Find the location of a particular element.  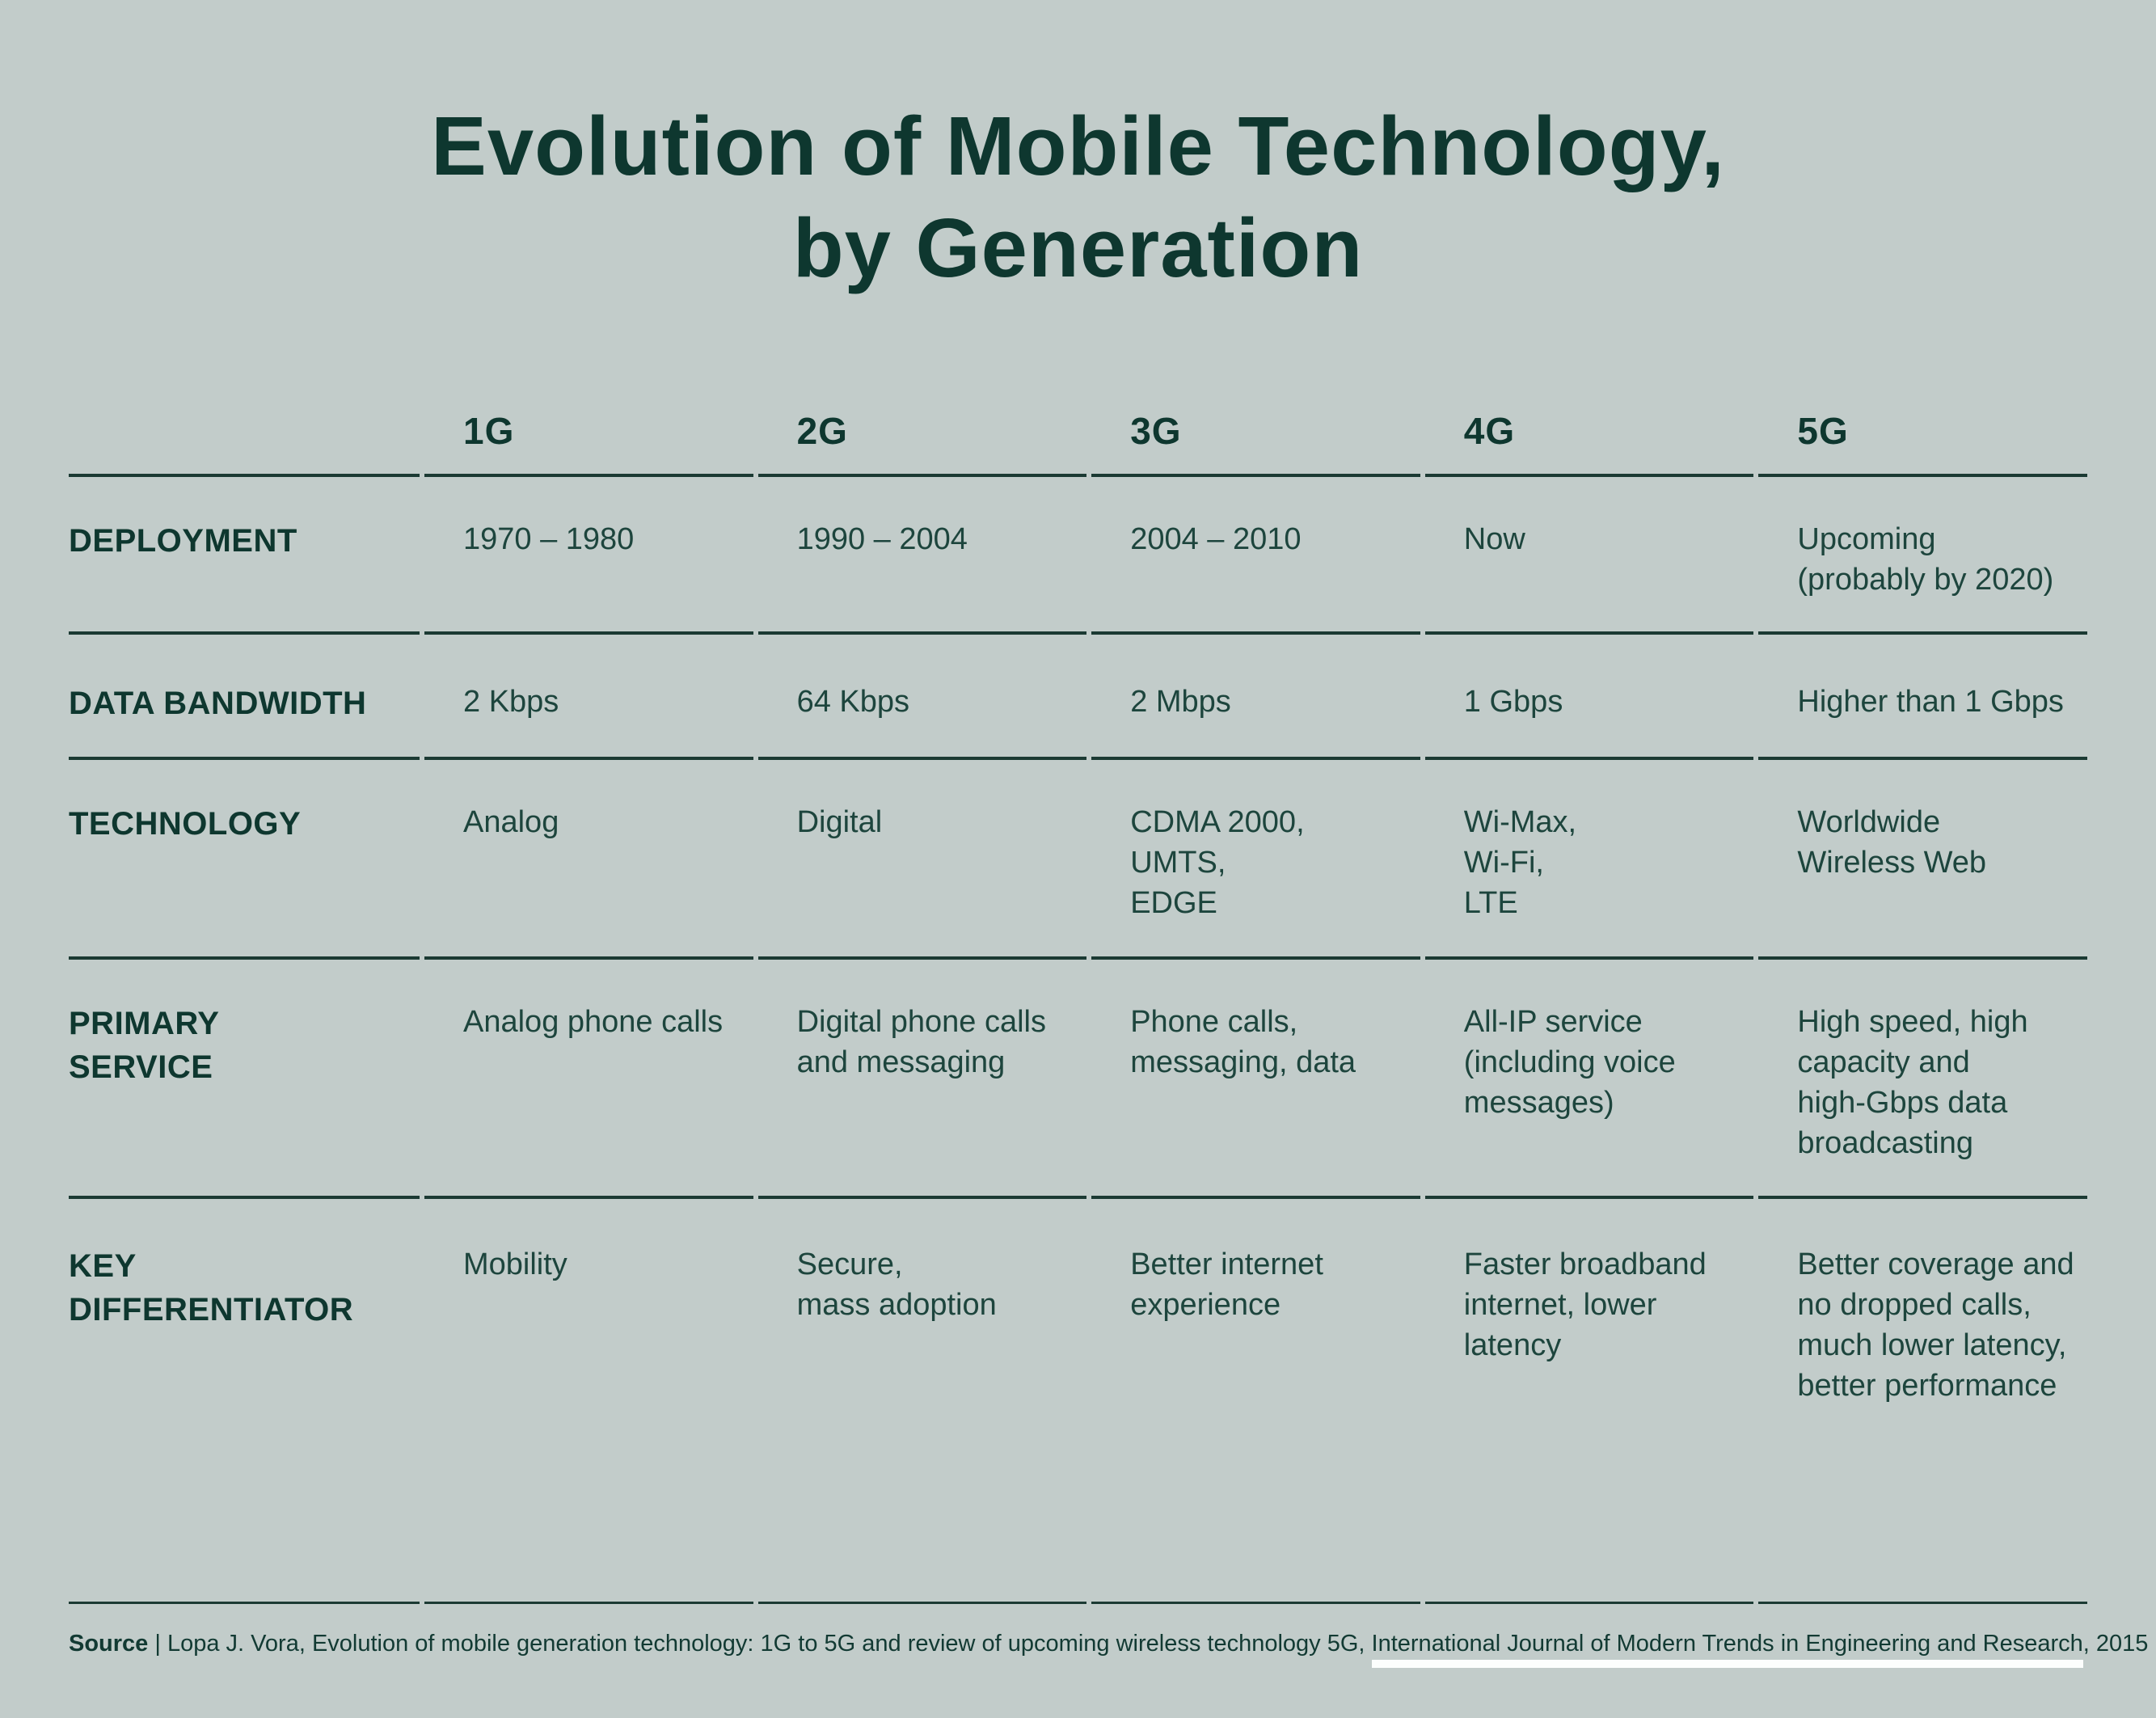

table-cell-primary-3g: Phone calls, messaging, data is located at coordinates (1256, 1079).